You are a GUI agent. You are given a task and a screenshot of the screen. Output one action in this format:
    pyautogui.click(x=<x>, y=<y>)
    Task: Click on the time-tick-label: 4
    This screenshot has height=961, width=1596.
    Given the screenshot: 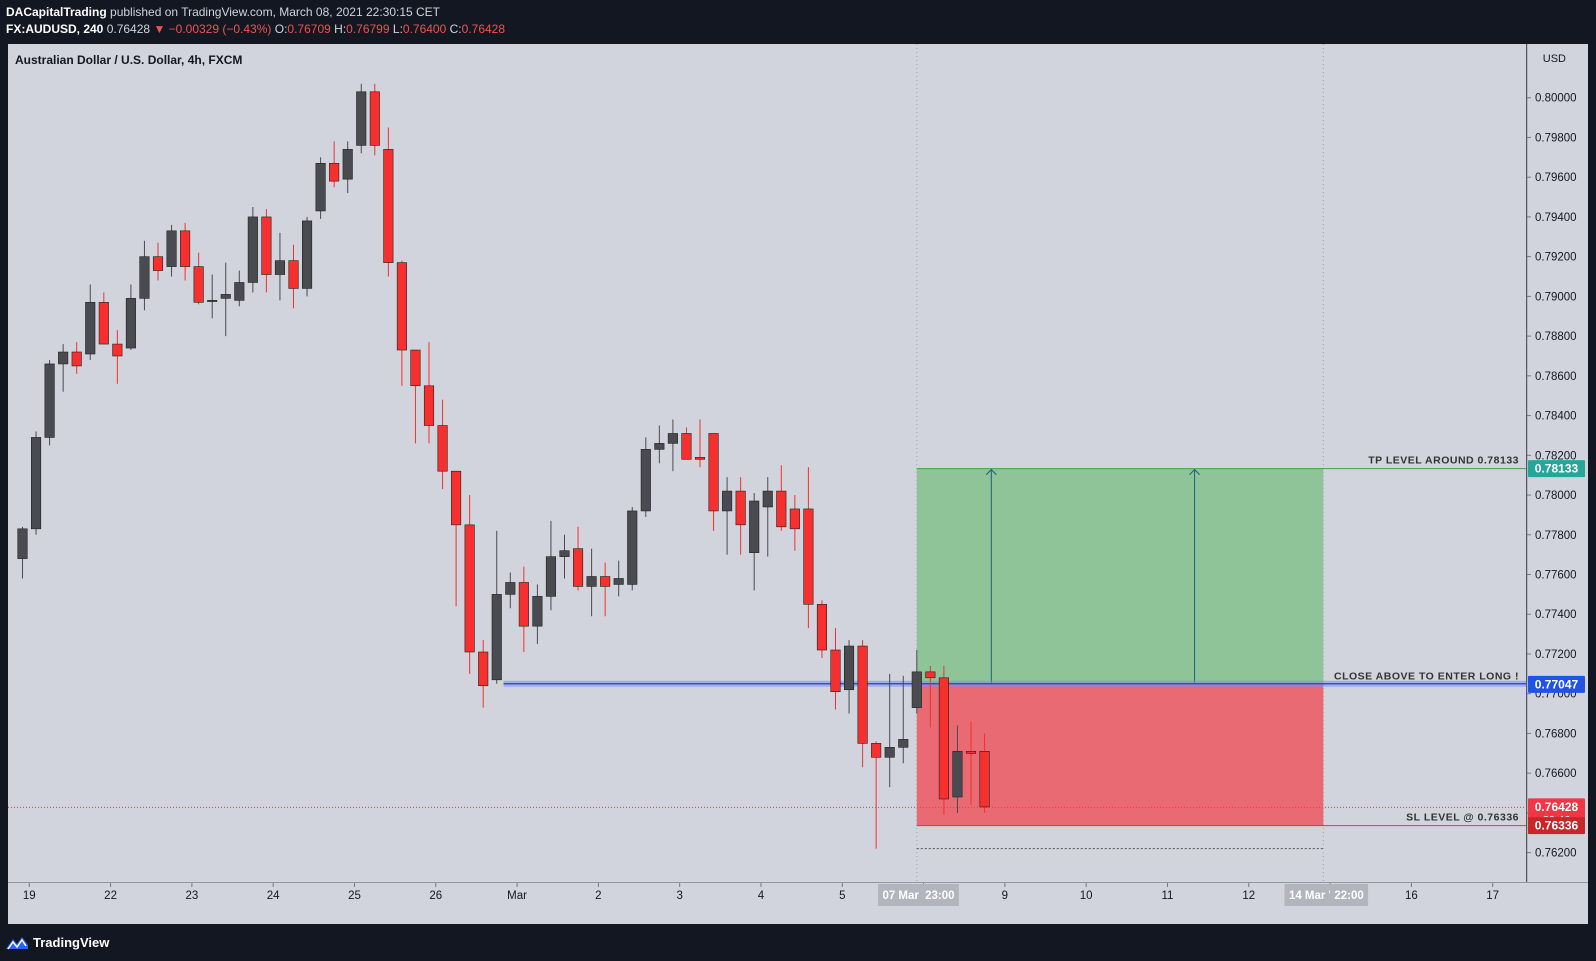 What is the action you would take?
    pyautogui.click(x=761, y=896)
    